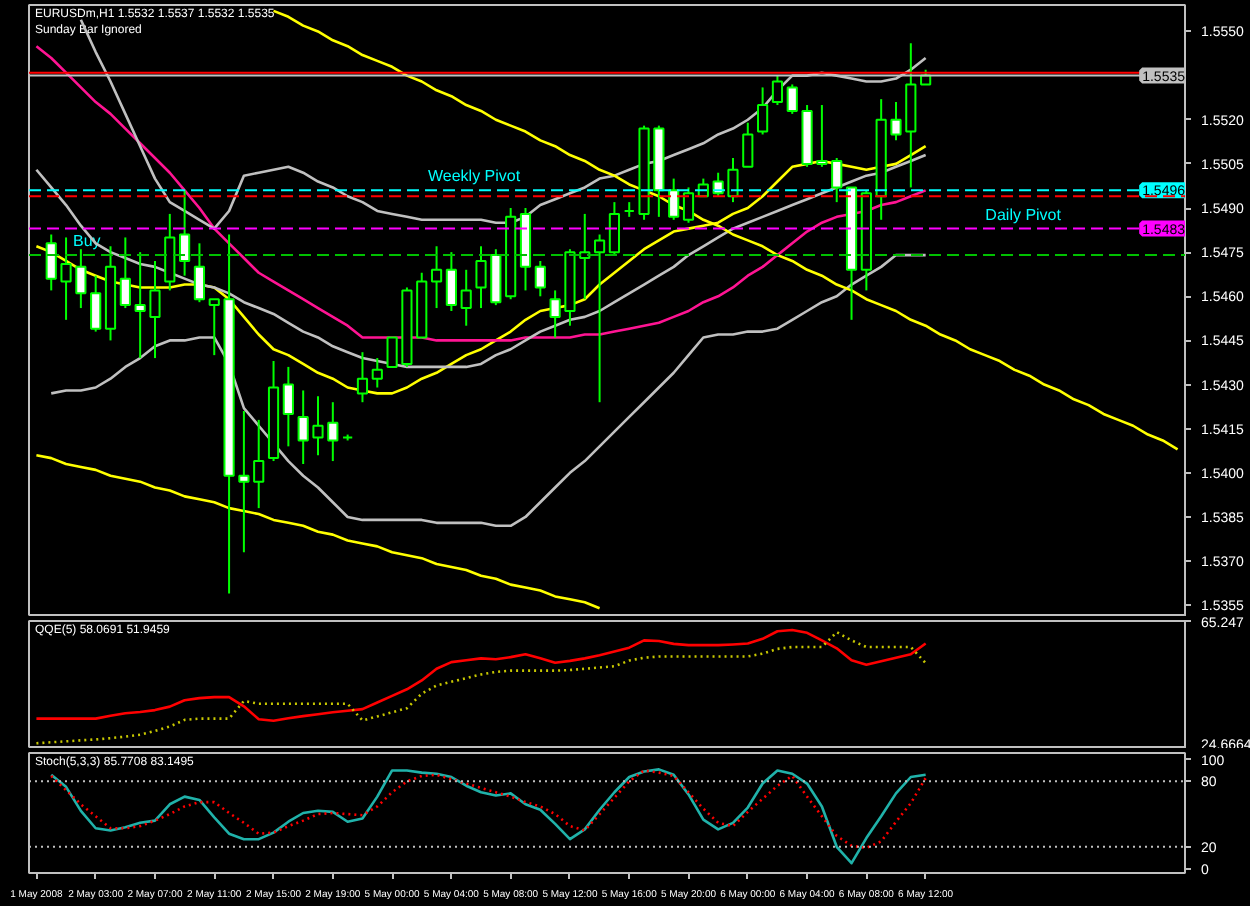 This screenshot has height=924, width=1250. I want to click on annotation: Daily Pivot, so click(1024, 214).